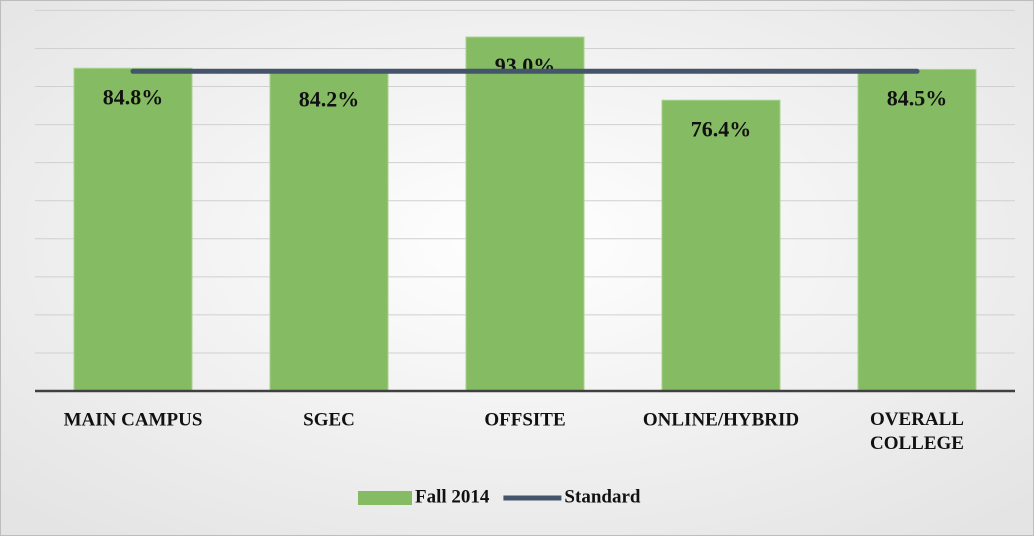 This screenshot has height=536, width=1034. Describe the element at coordinates (133, 96) in the screenshot. I see `data-label: 84.8%` at that location.